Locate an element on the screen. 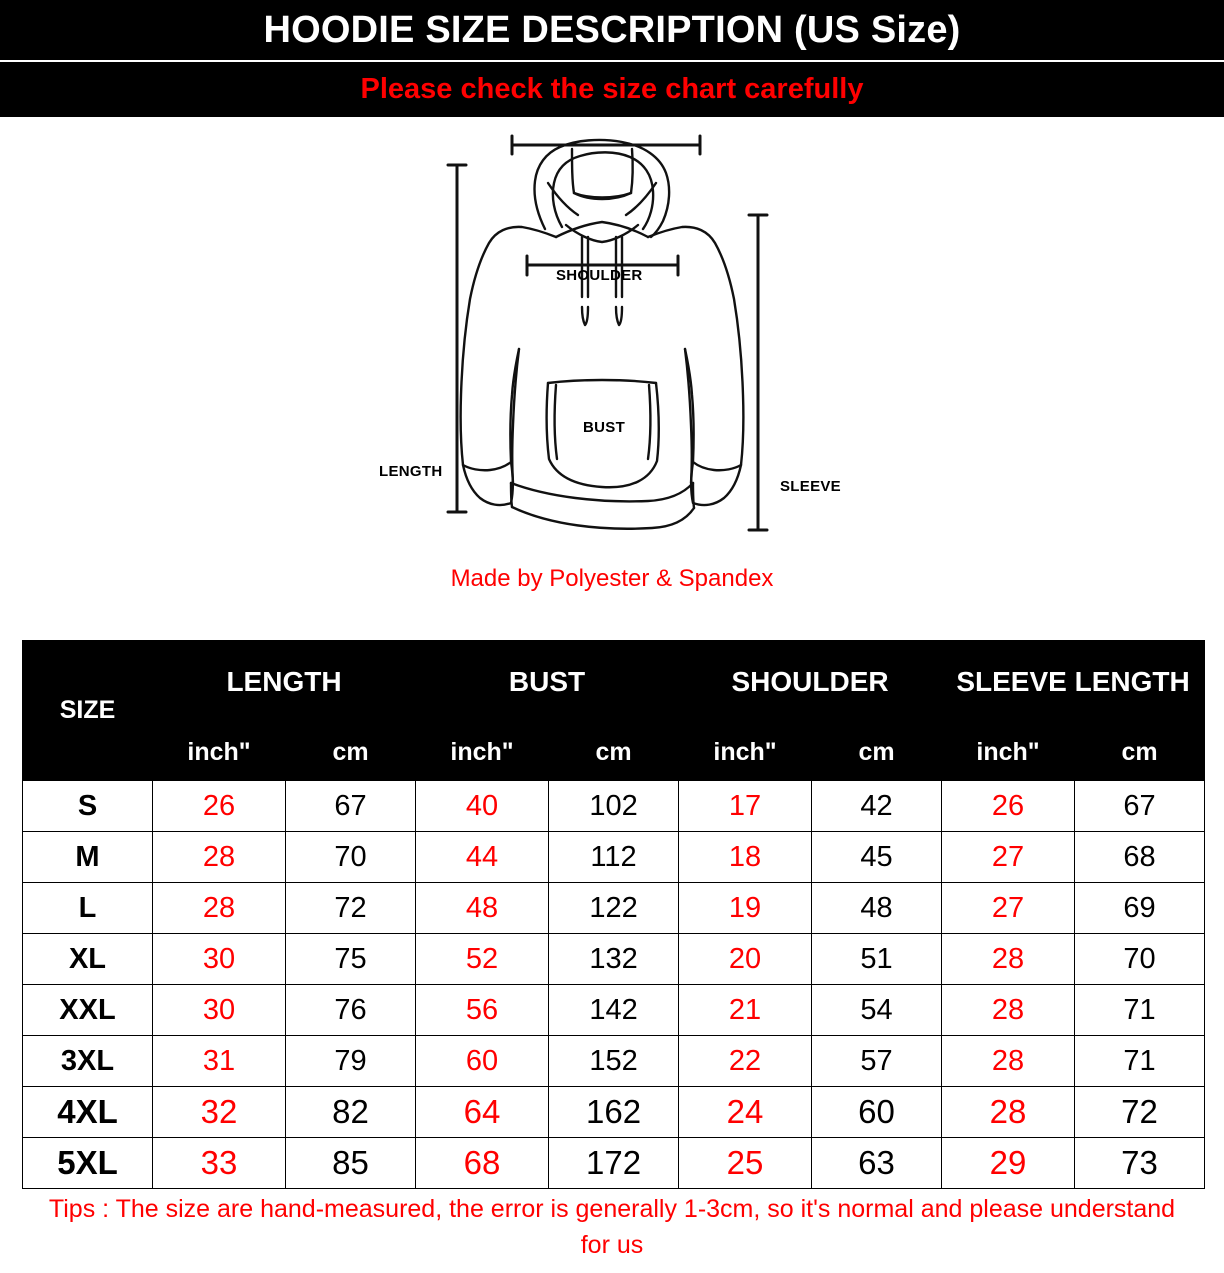  cell-bust-in: 56 is located at coordinates (482, 1010).